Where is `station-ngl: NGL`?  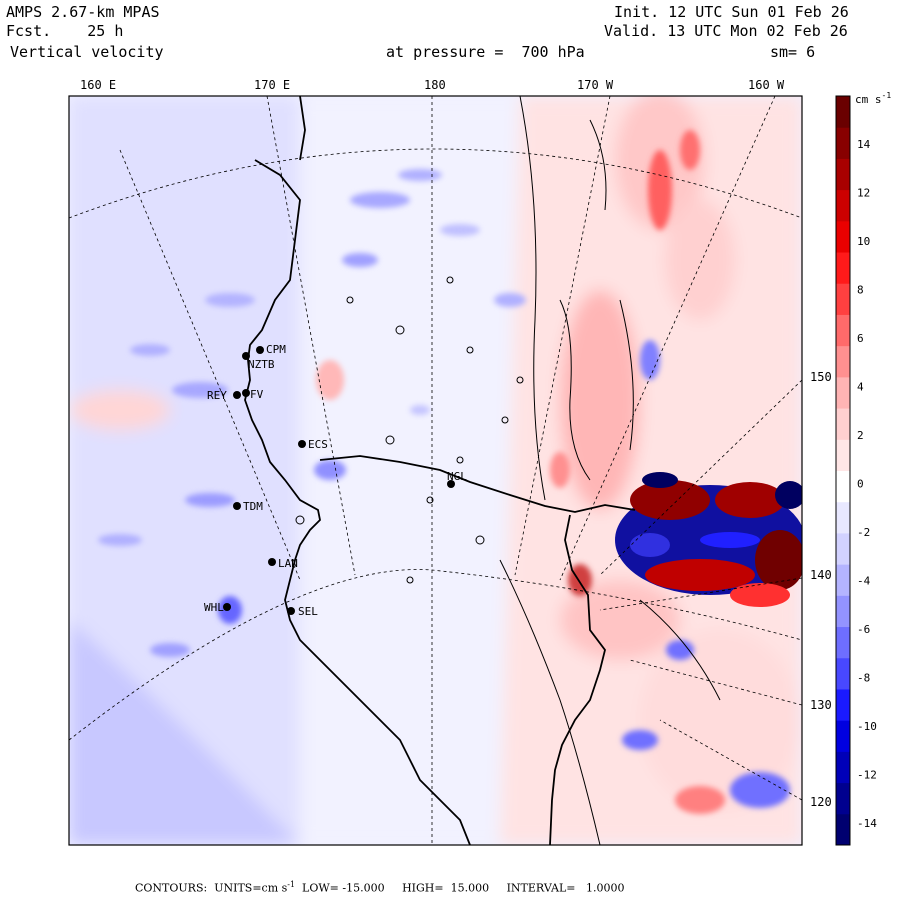 station-ngl: NGL is located at coordinates (457, 479).